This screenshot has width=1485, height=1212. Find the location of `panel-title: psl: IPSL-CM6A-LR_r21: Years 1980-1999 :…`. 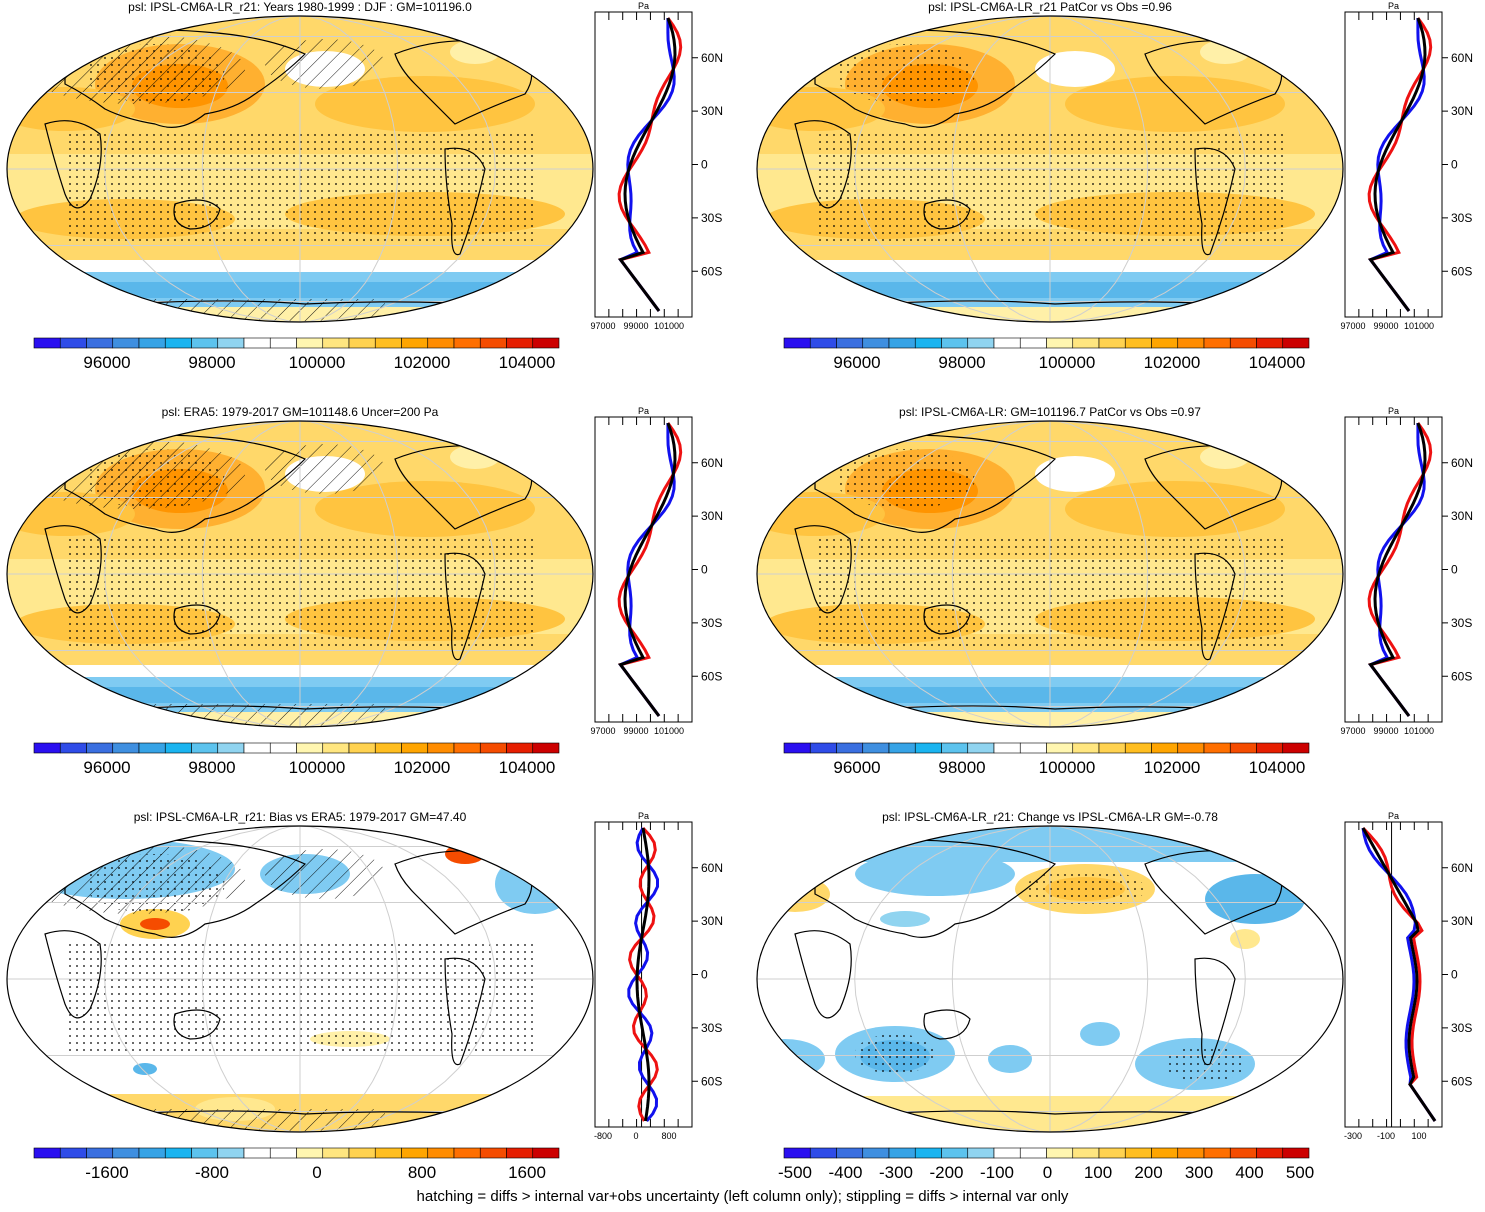

panel-title: psl: IPSL-CM6A-LR_r21: Years 1980-1999 :… is located at coordinates (300, 7).